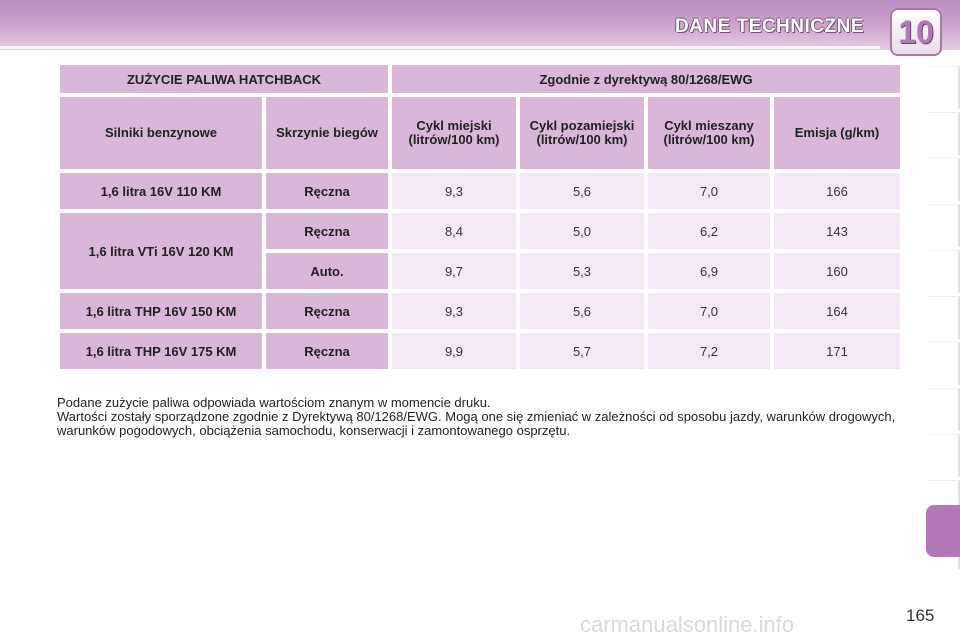  What do you see at coordinates (224, 79) in the screenshot?
I see `table-title: ZUŻYCIE PALIWA HATCHBACK` at bounding box center [224, 79].